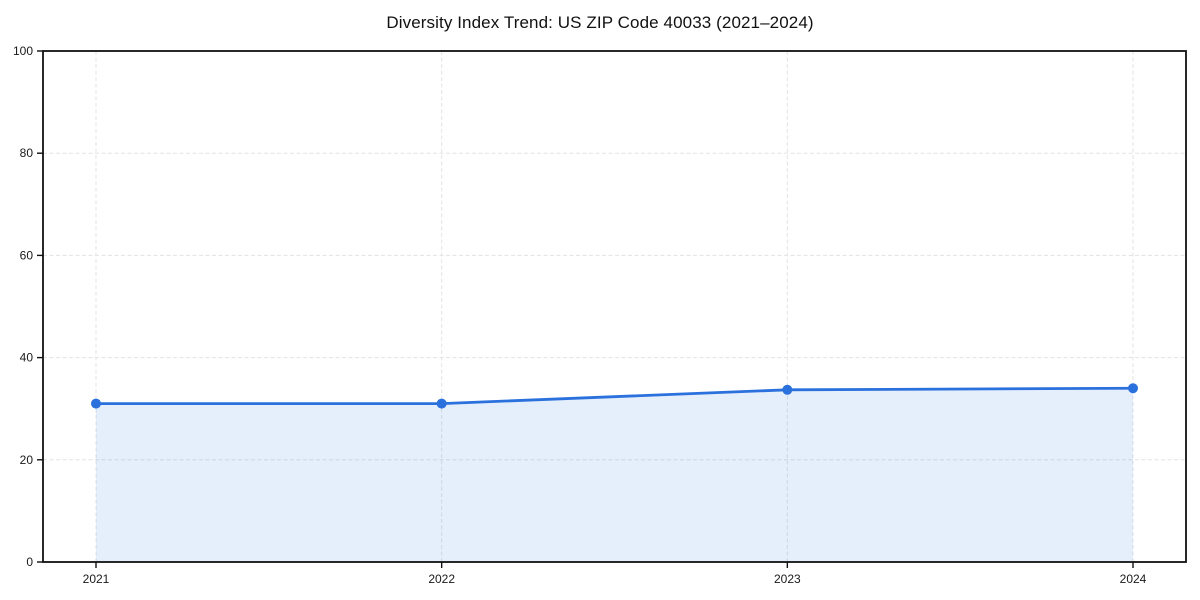  Describe the element at coordinates (27, 255) in the screenshot. I see `y-tick-label: 60` at that location.